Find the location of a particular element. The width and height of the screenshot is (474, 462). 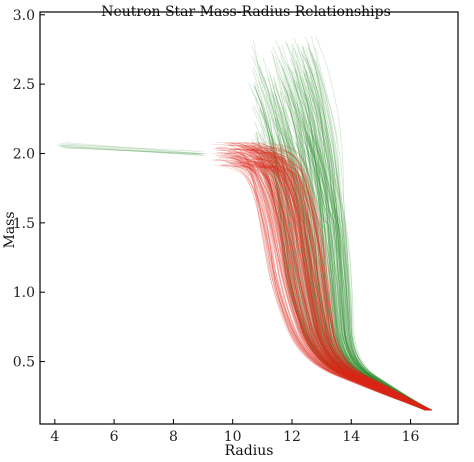

x-tick-label: 14 is located at coordinates (351, 437).